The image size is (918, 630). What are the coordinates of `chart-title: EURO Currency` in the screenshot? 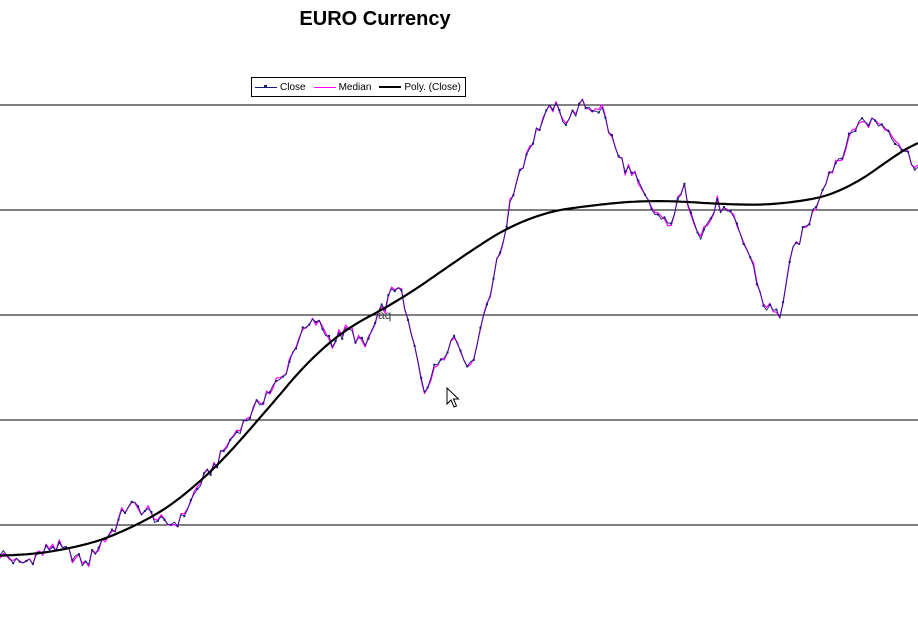 It's located at (375, 19).